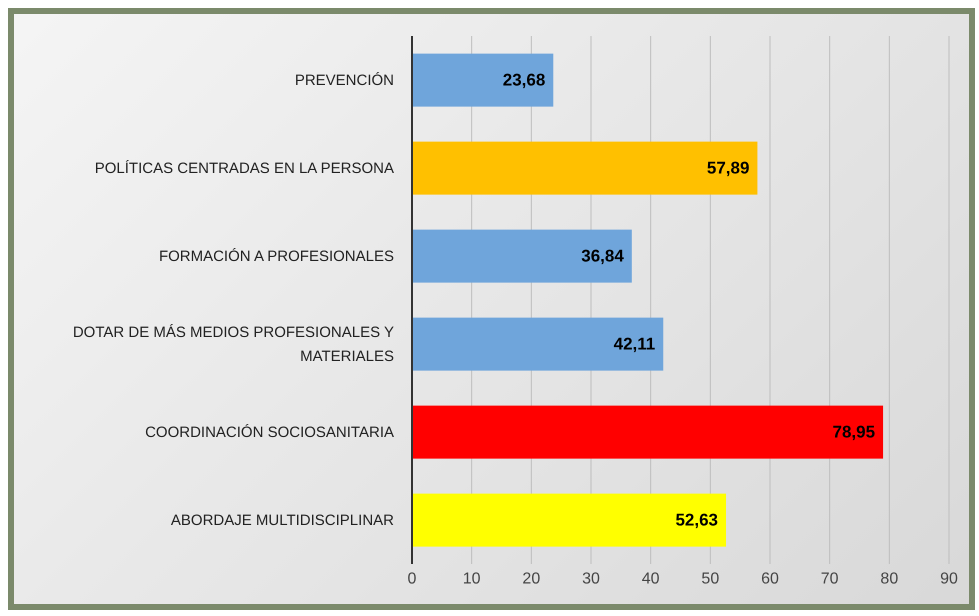 The width and height of the screenshot is (979, 616). What do you see at coordinates (276, 255) in the screenshot?
I see `y-tick-label: FORMACIÓN A PROFESIONALES` at bounding box center [276, 255].